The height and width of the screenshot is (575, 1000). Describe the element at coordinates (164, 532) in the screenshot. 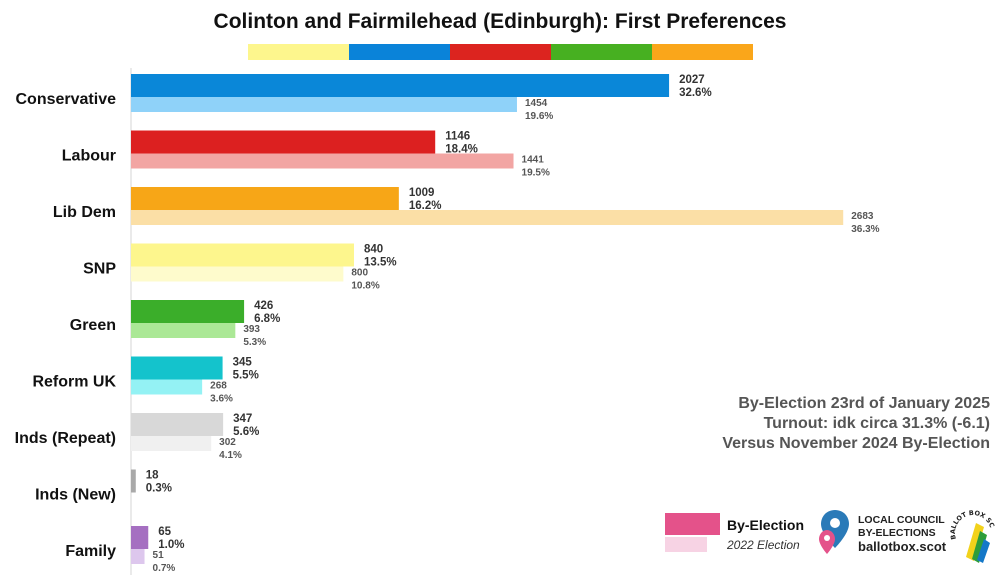

I see `value-label-by-election-family: 65` at that location.